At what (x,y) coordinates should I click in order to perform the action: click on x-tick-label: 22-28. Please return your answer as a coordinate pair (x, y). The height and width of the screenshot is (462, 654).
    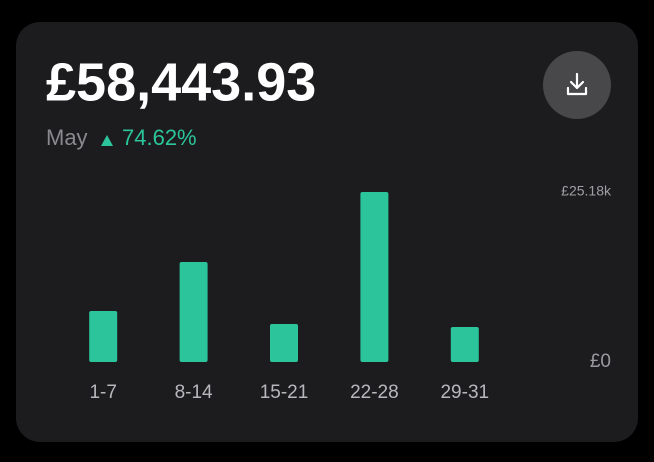
    Looking at the image, I should click on (374, 392).